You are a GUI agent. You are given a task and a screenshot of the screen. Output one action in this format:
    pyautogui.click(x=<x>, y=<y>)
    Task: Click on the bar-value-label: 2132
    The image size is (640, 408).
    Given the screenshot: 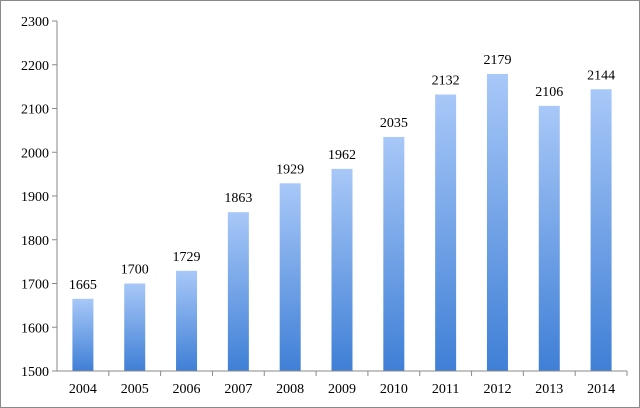 What is the action you would take?
    pyautogui.click(x=446, y=81)
    